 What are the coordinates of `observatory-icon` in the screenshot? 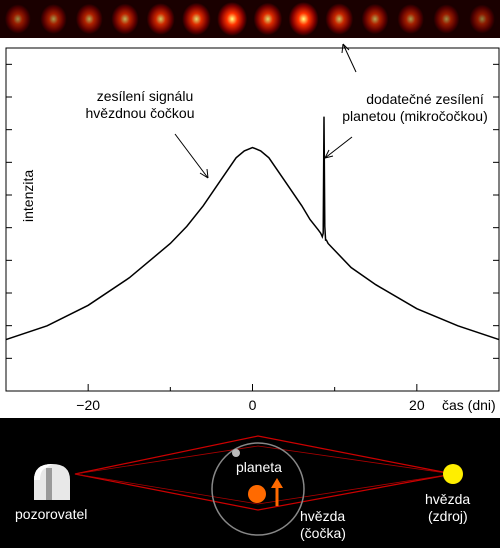 It's located at (52, 482).